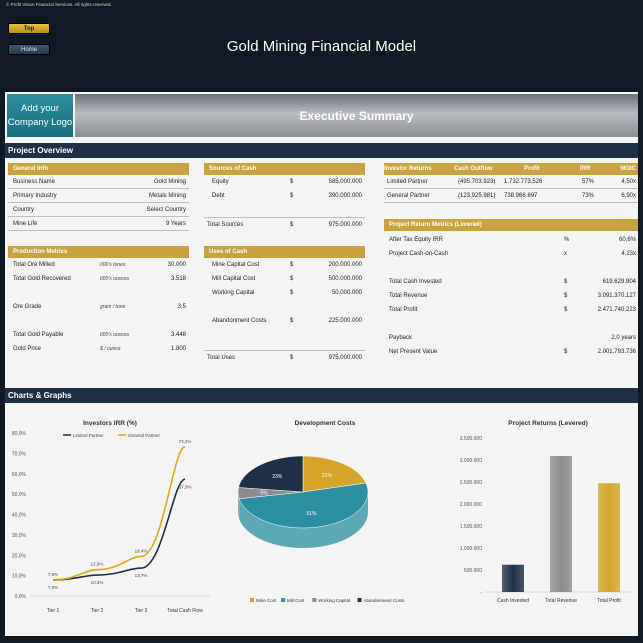  Describe the element at coordinates (513, 601) in the screenshot. I see `x-tick-label: Cash Invested` at that location.